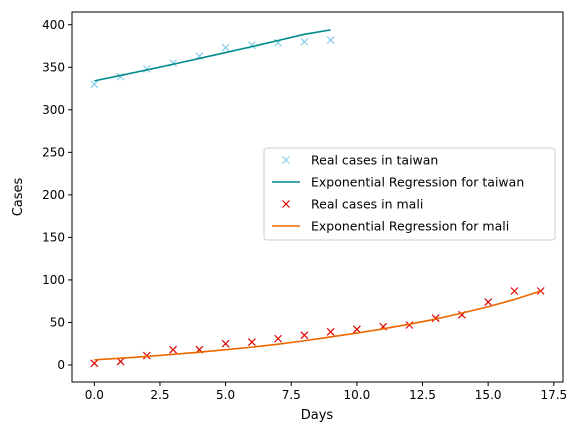 The width and height of the screenshot is (577, 436). Describe the element at coordinates (53, 280) in the screenshot. I see `y-tick-label: 100` at that location.